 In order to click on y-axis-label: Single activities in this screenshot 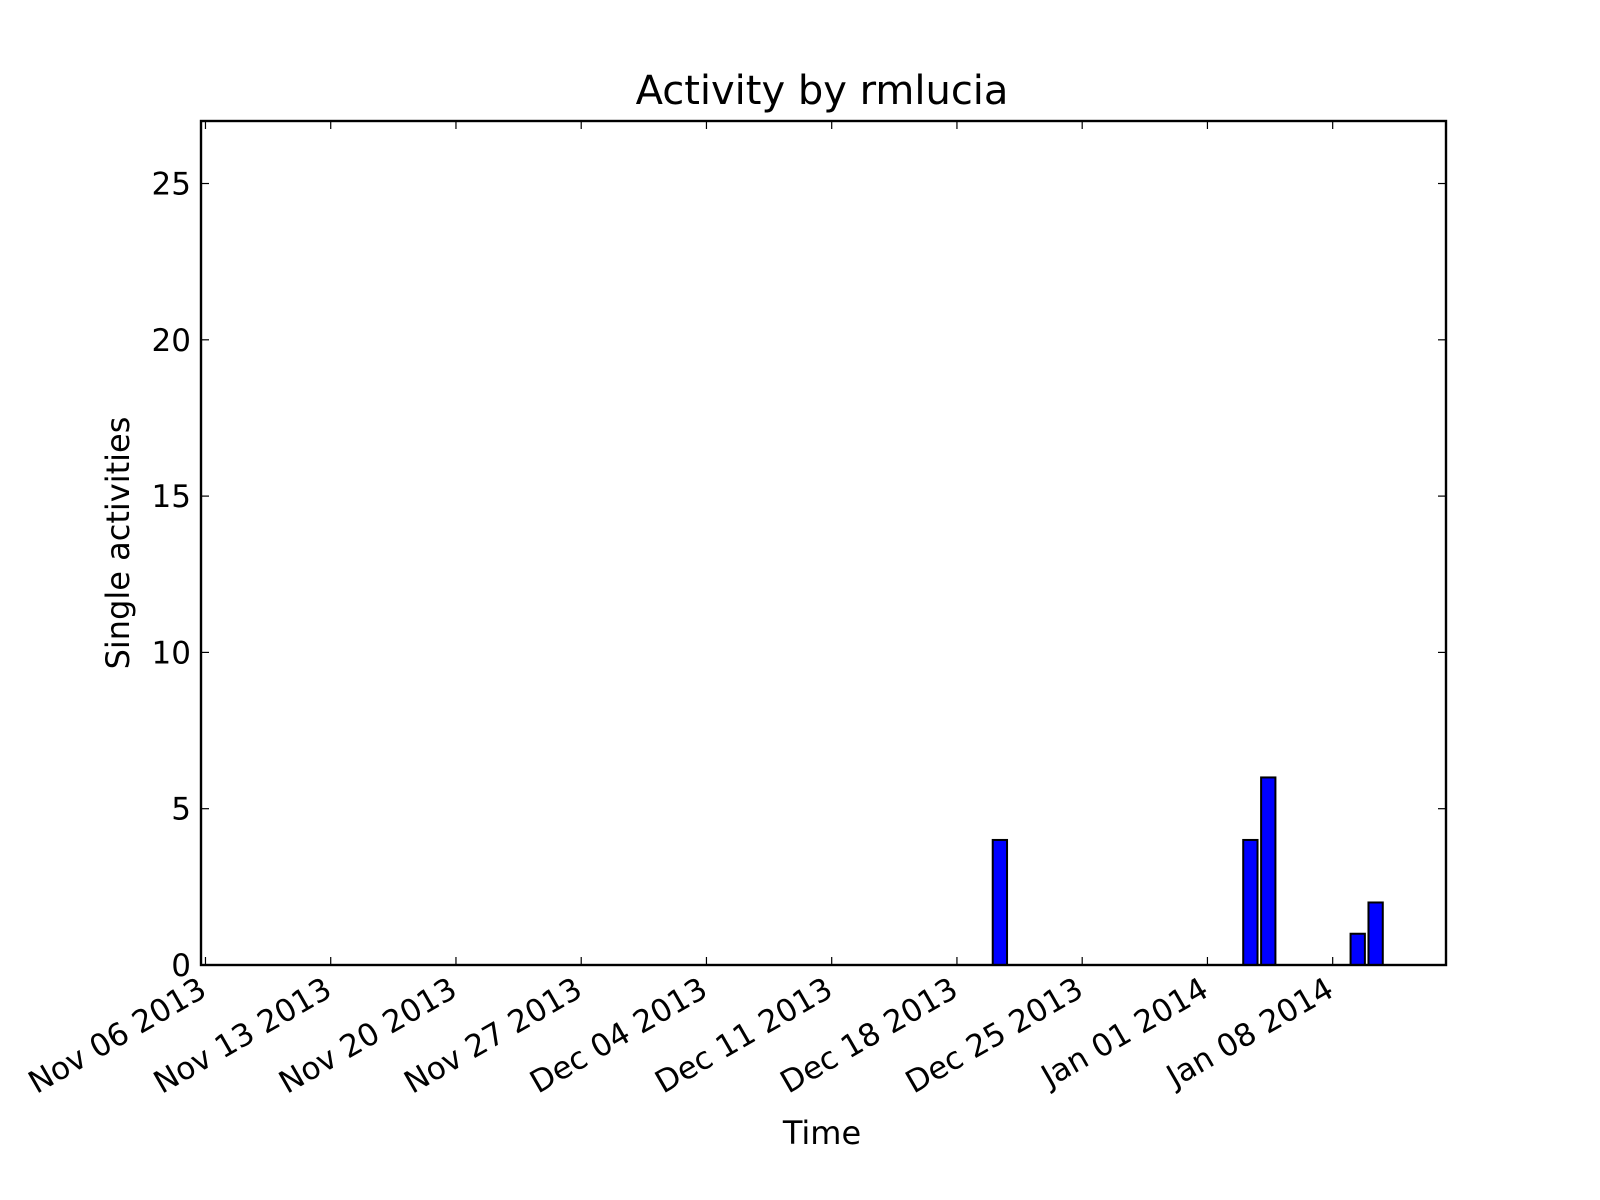, I will do `click(118, 543)`.